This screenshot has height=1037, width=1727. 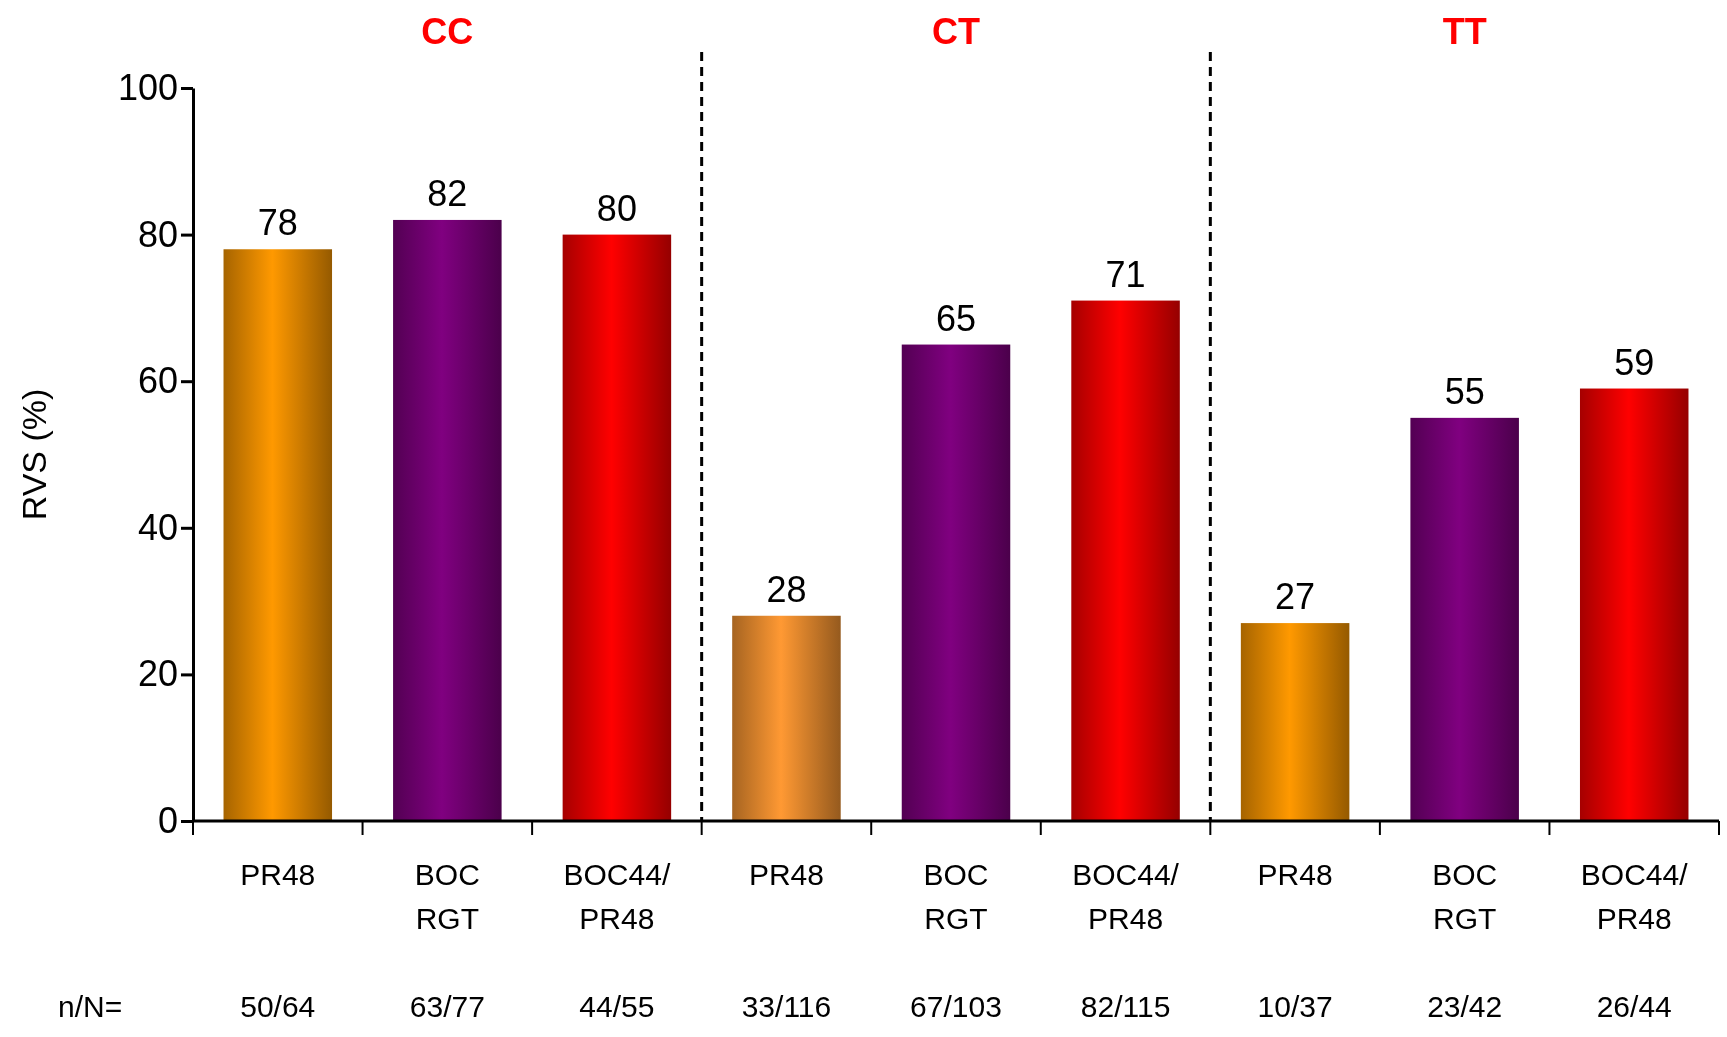 I want to click on data-label: 27, so click(x=1295, y=597).